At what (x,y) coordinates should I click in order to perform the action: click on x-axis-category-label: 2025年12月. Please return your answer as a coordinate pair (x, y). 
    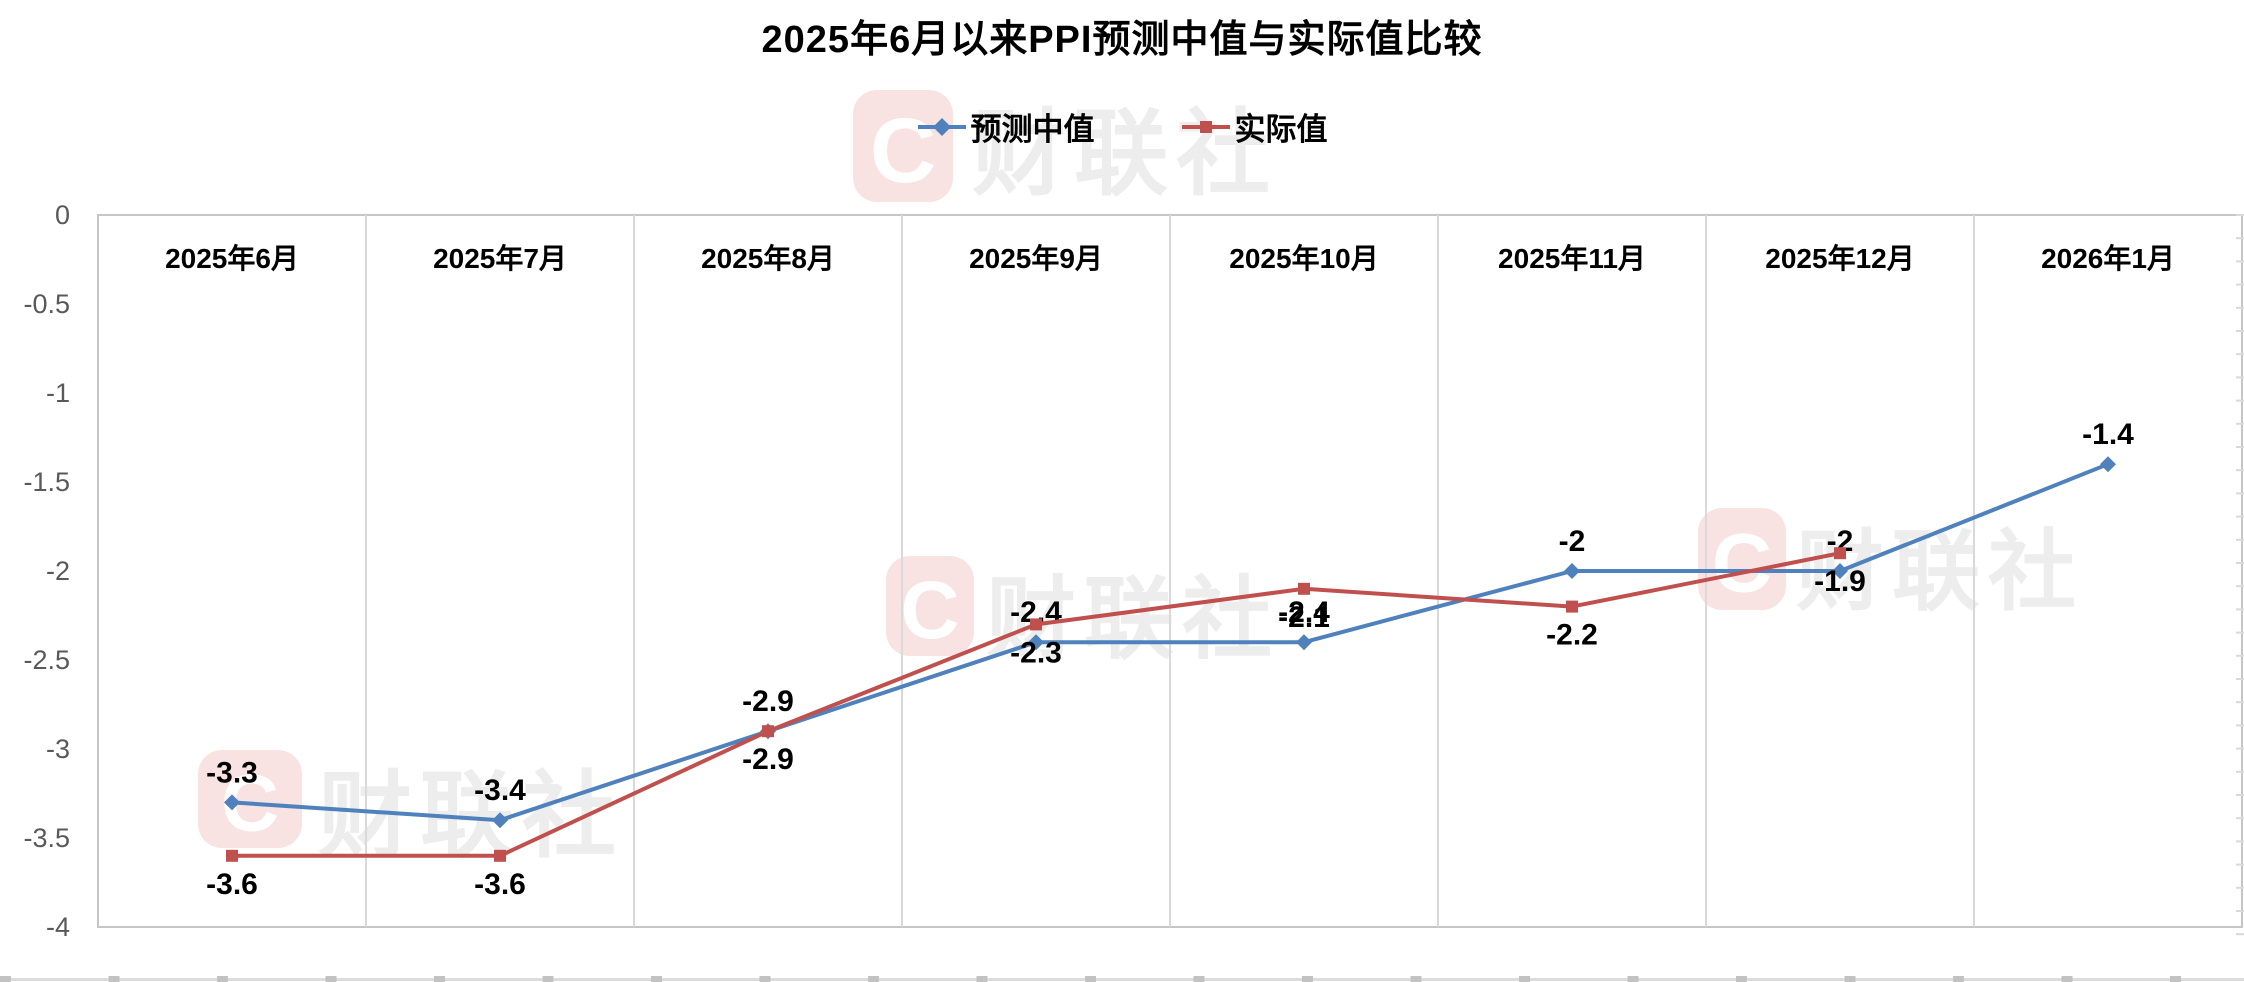
    Looking at the image, I should click on (1839, 258).